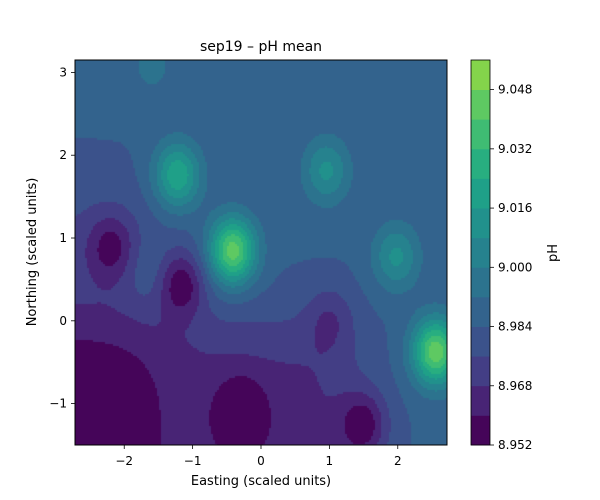 Image resolution: width=600 pixels, height=500 pixels. Describe the element at coordinates (330, 461) in the screenshot. I see `x-tick-label: 1` at that location.